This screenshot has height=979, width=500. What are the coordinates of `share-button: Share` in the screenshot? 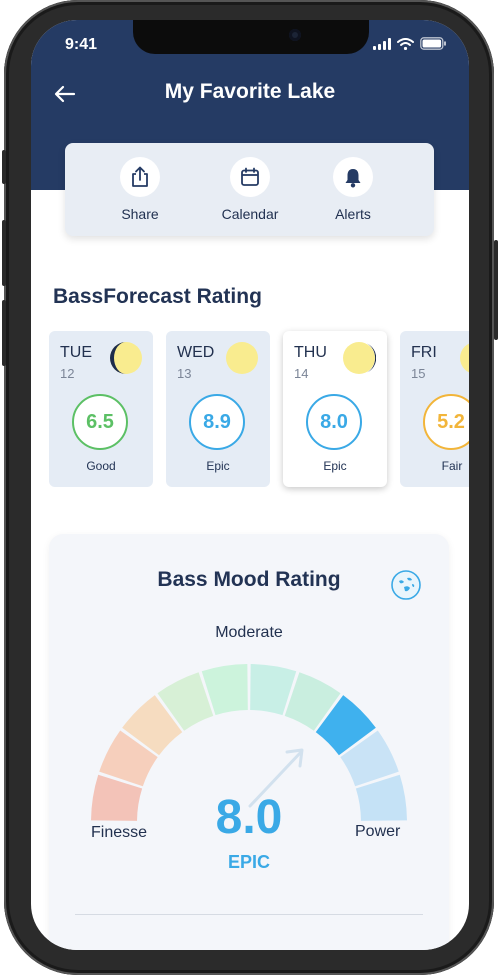 It's located at (140, 189).